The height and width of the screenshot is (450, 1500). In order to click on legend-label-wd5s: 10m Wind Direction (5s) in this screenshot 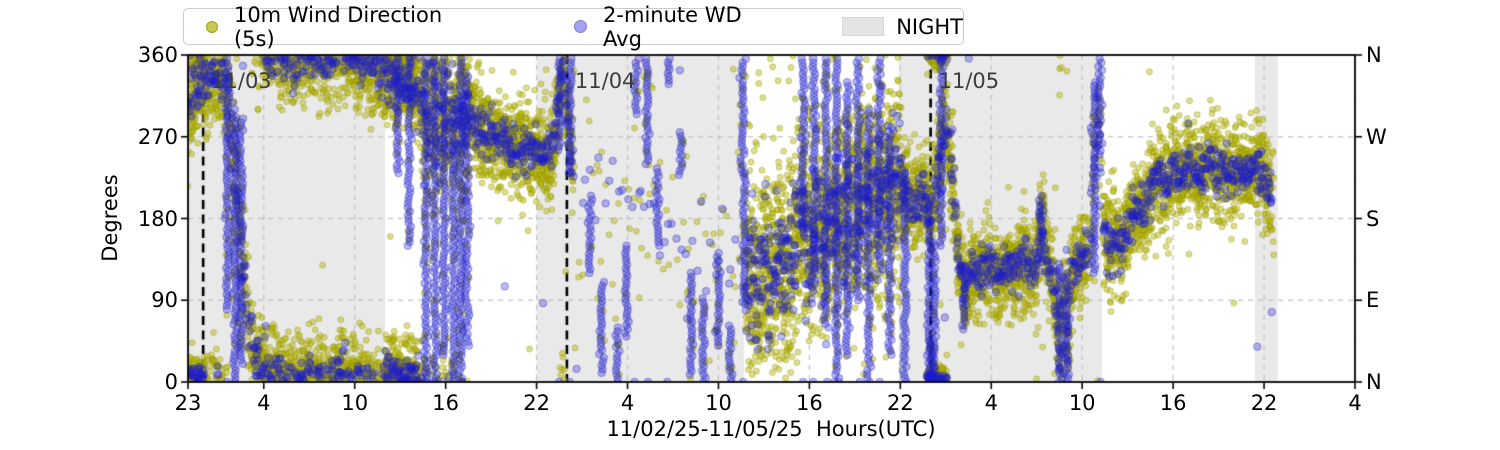, I will do `click(338, 26)`.